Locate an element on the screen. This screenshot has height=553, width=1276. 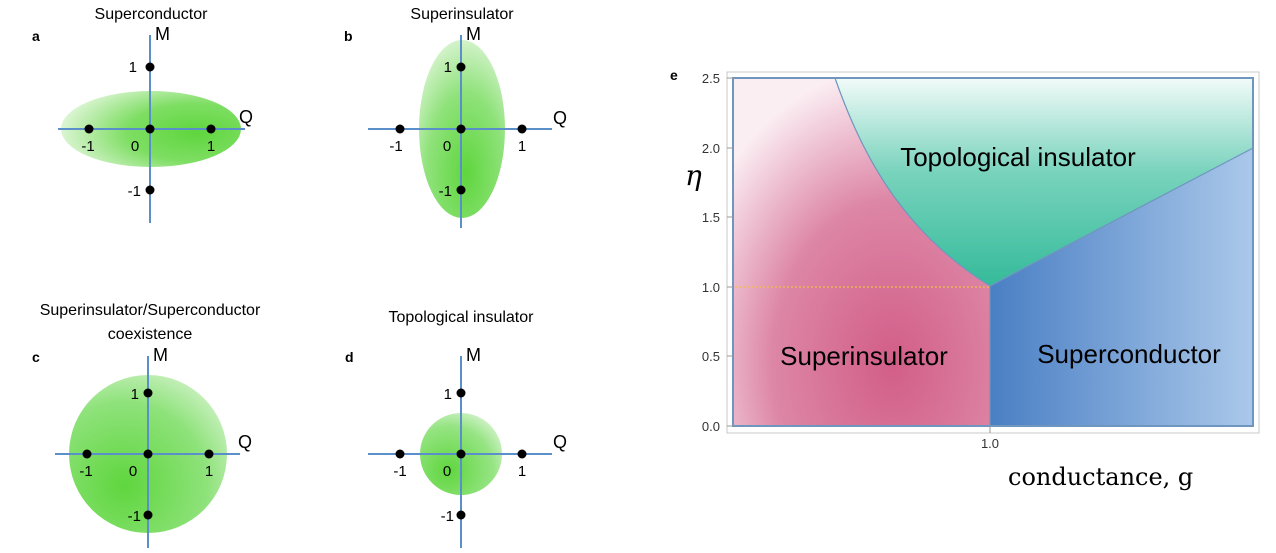
panel-a-title: Superconductor is located at coordinates (152, 14).